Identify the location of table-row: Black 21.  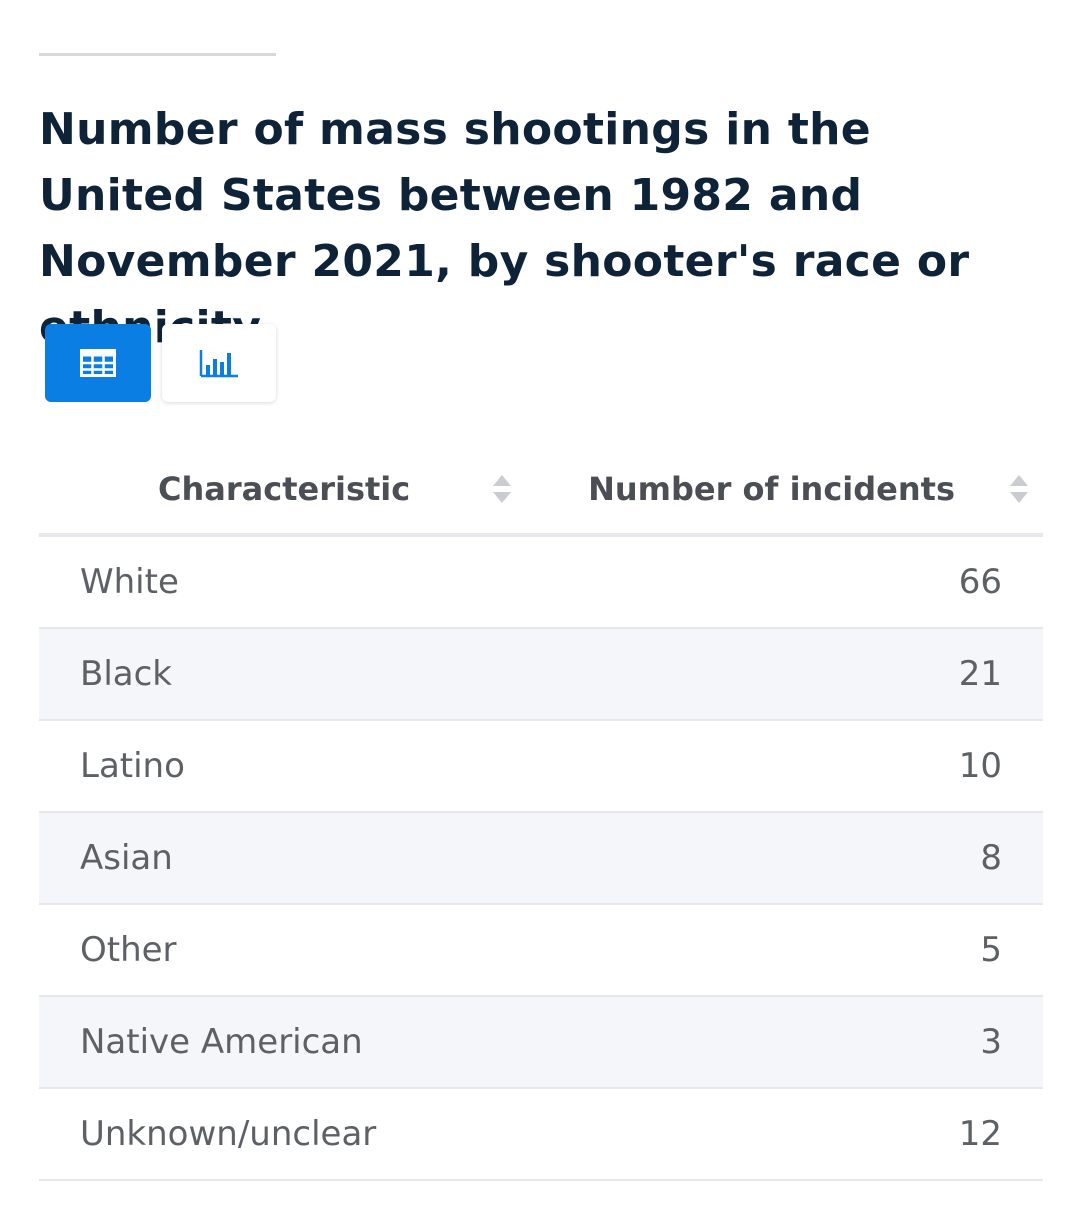
(541, 674).